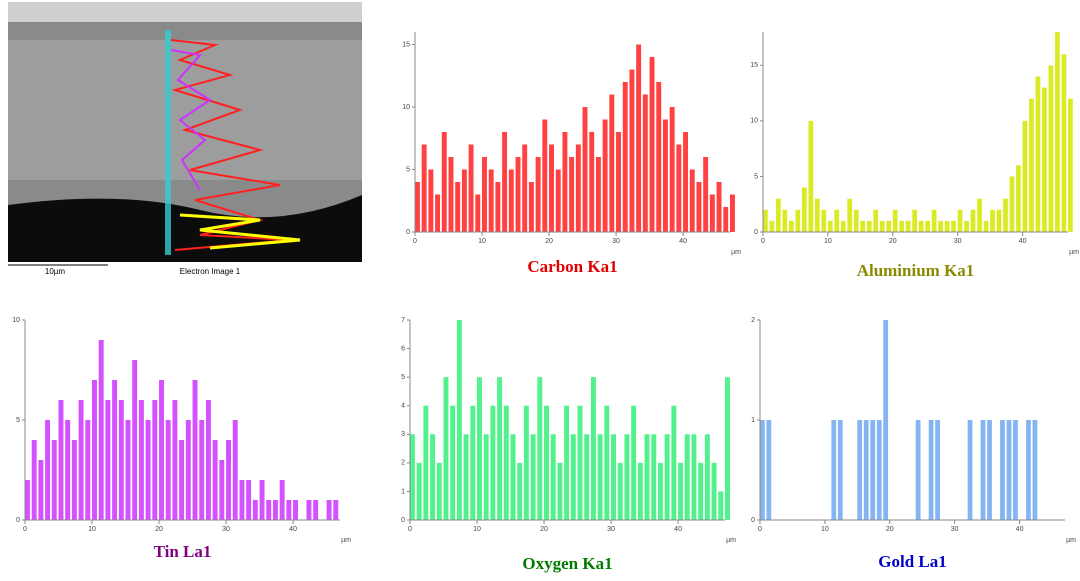  Describe the element at coordinates (914, 156) in the screenshot. I see `chart: 0 5 10 15 0 10 20 30 40 µm Aluminium Ka1` at that location.